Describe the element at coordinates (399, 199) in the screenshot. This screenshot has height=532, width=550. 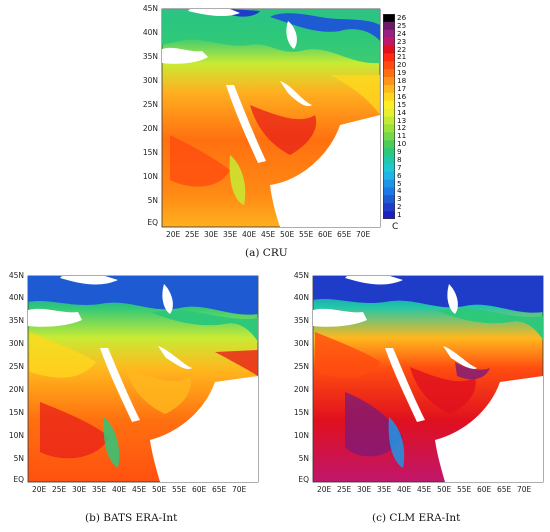
I see `colorbar-tick-label: 3` at that location.